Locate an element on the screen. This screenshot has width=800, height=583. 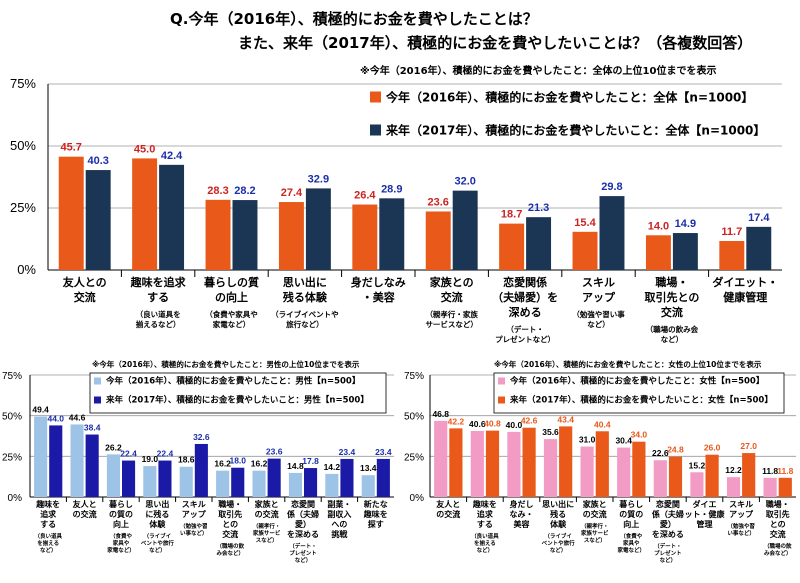
category-label: 向上 is located at coordinates (121, 524).